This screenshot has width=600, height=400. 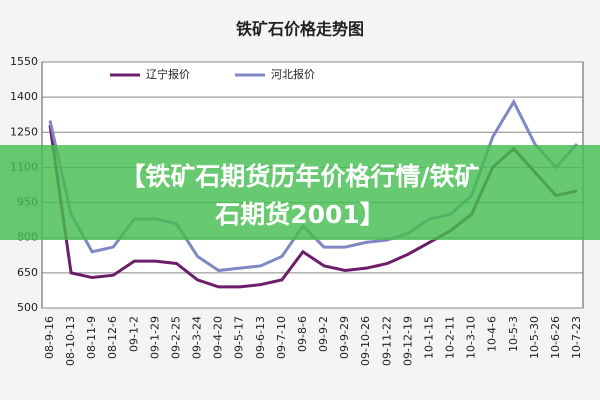 I want to click on x-tick-label: 09-7-10, so click(x=281, y=337).